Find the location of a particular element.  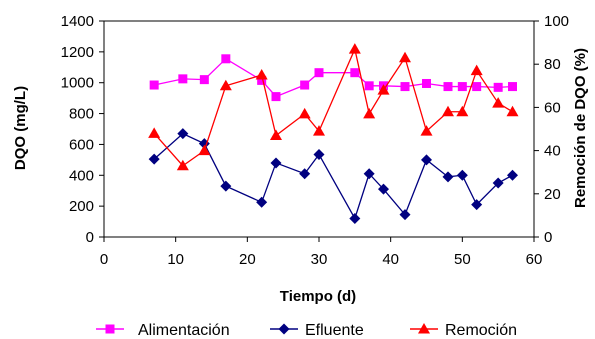

left-y-tick-label: 1200 is located at coordinates (77, 52).